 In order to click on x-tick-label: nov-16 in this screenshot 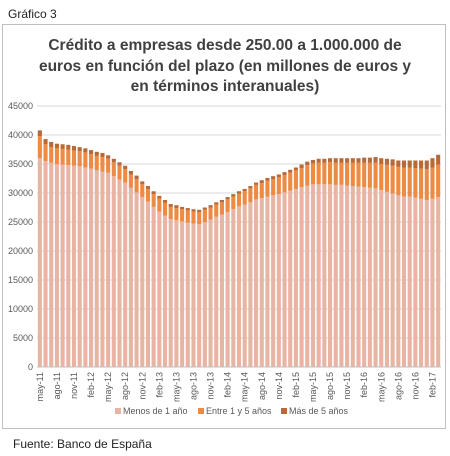, I will do `click(415, 386)`.